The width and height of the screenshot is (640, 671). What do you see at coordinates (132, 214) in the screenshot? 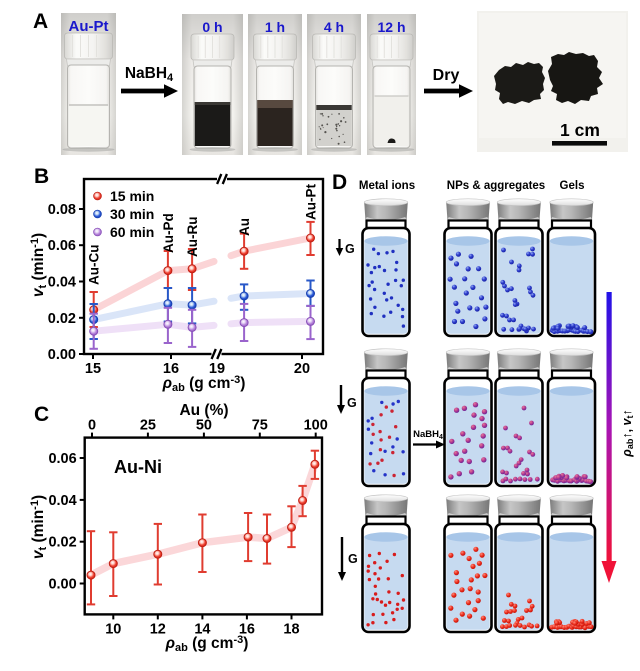
I see `svg-text: 30 min` at bounding box center [132, 214].